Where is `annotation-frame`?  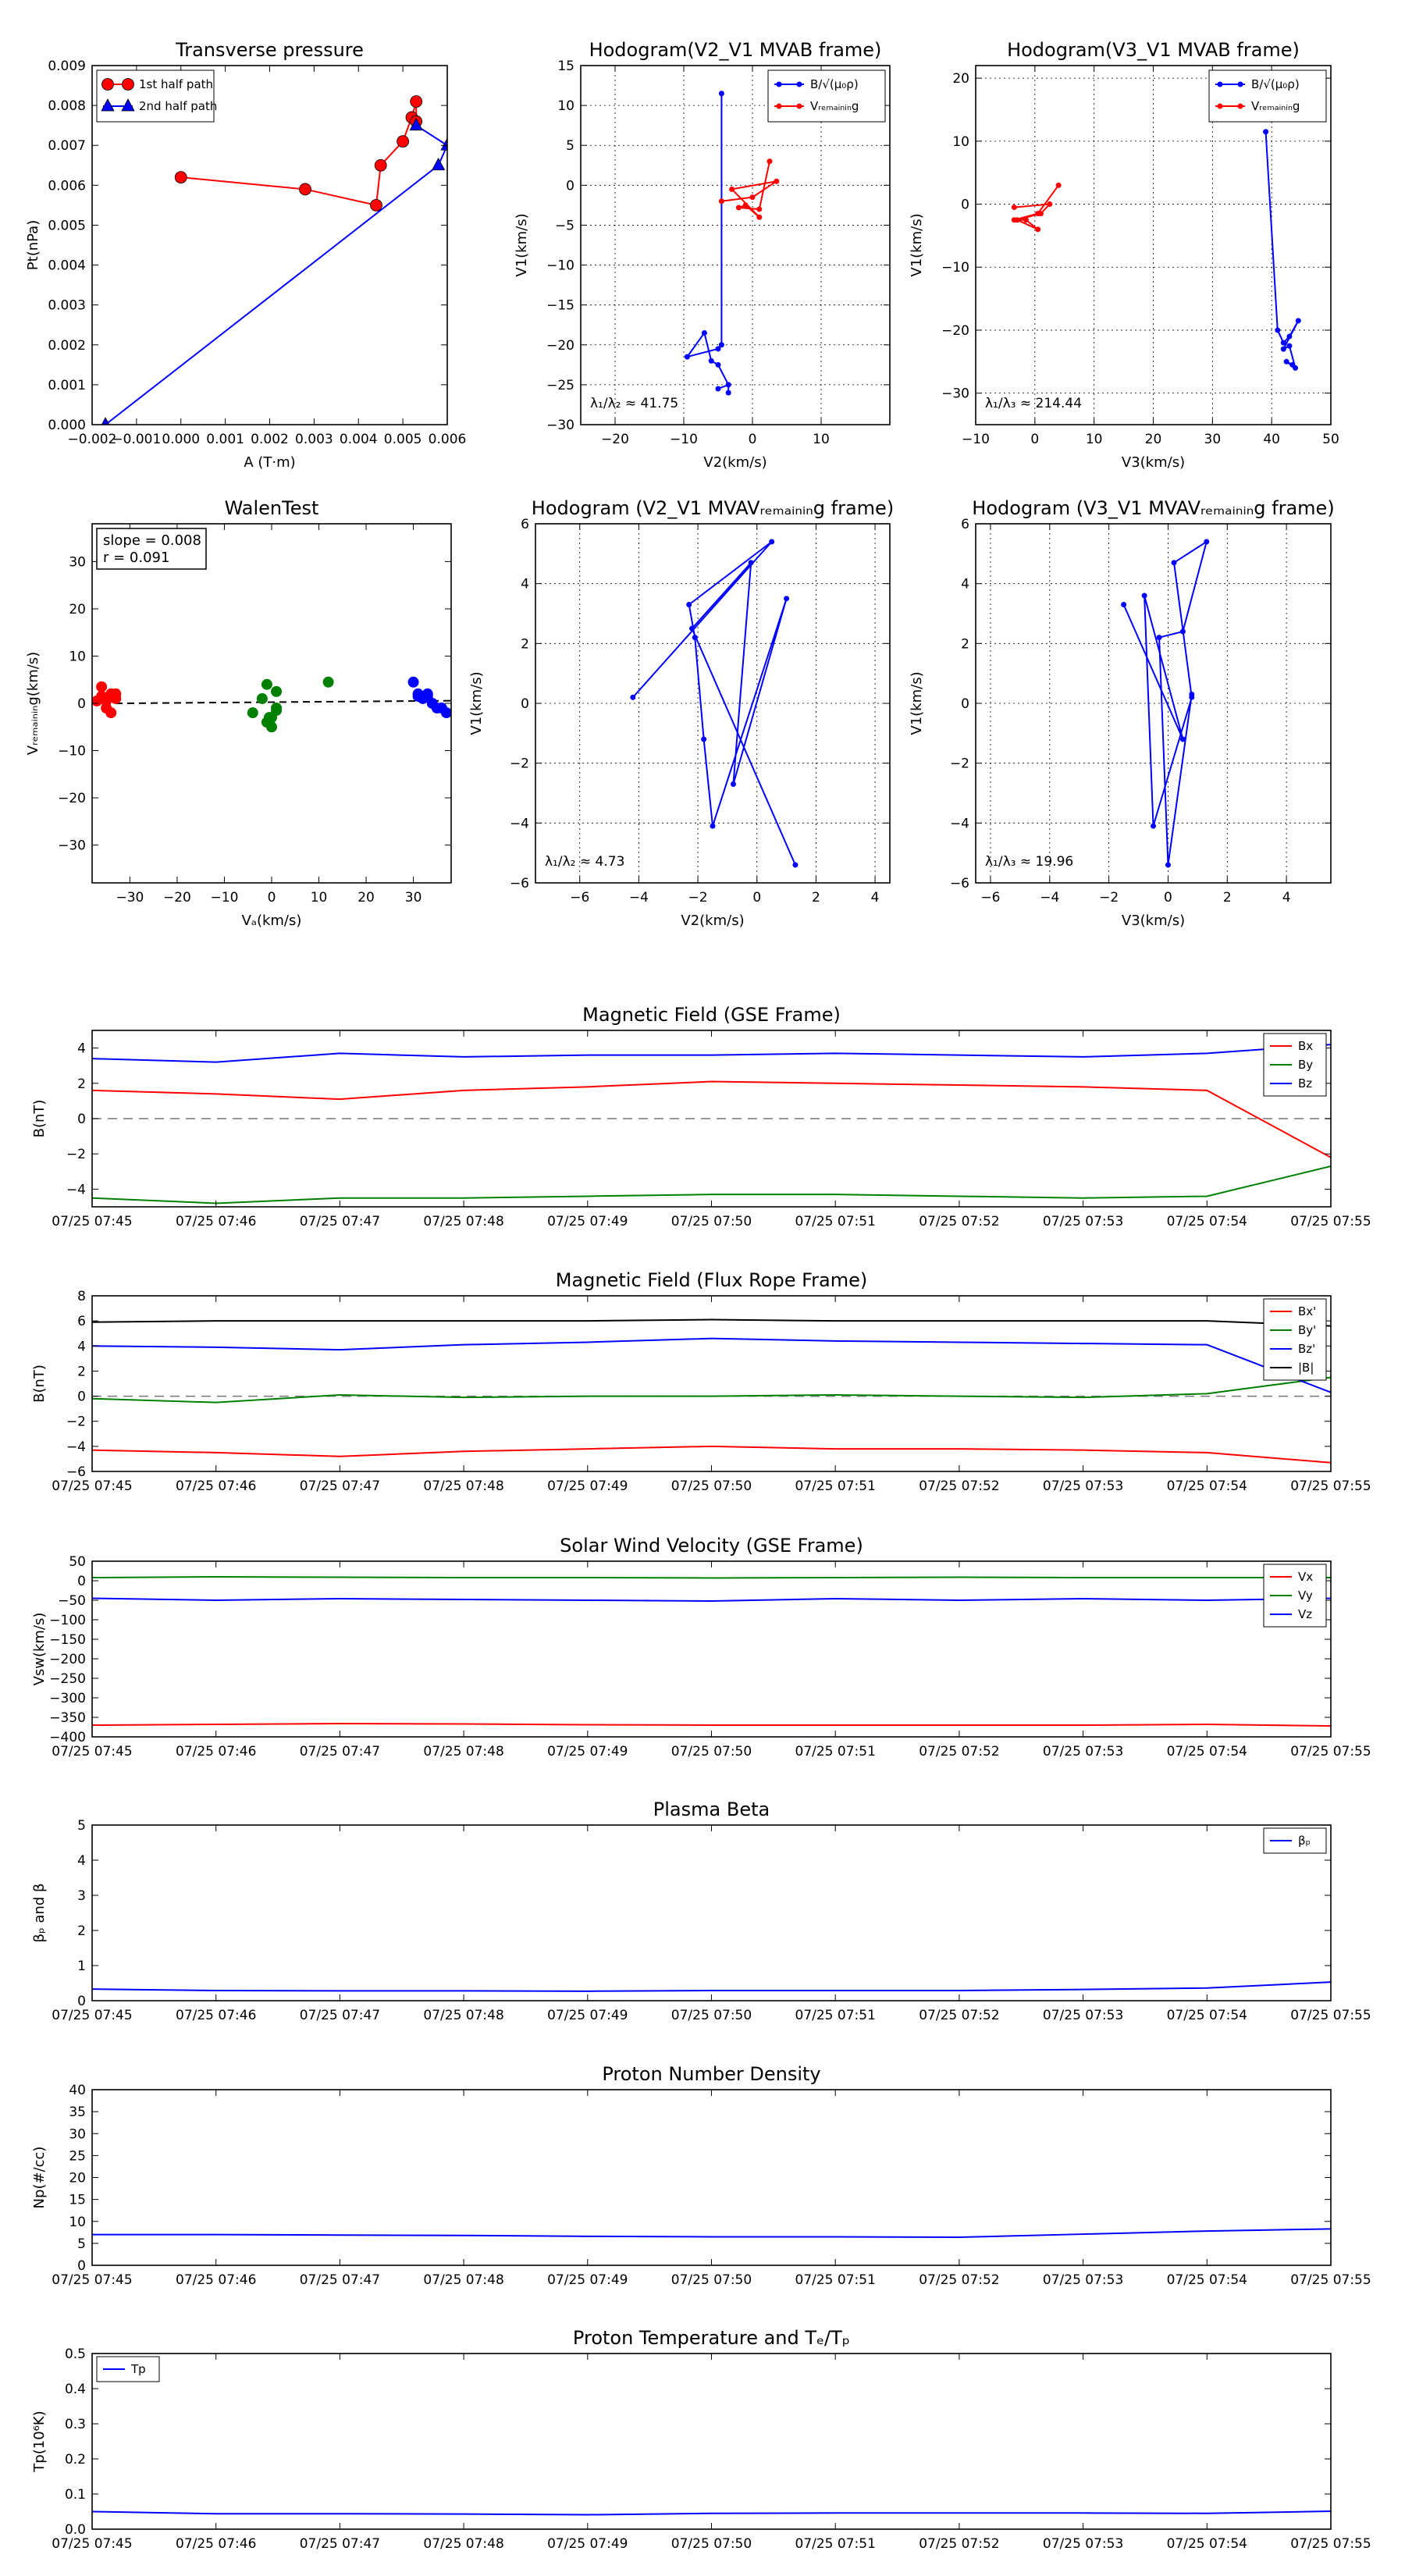 annotation-frame is located at coordinates (152, 549).